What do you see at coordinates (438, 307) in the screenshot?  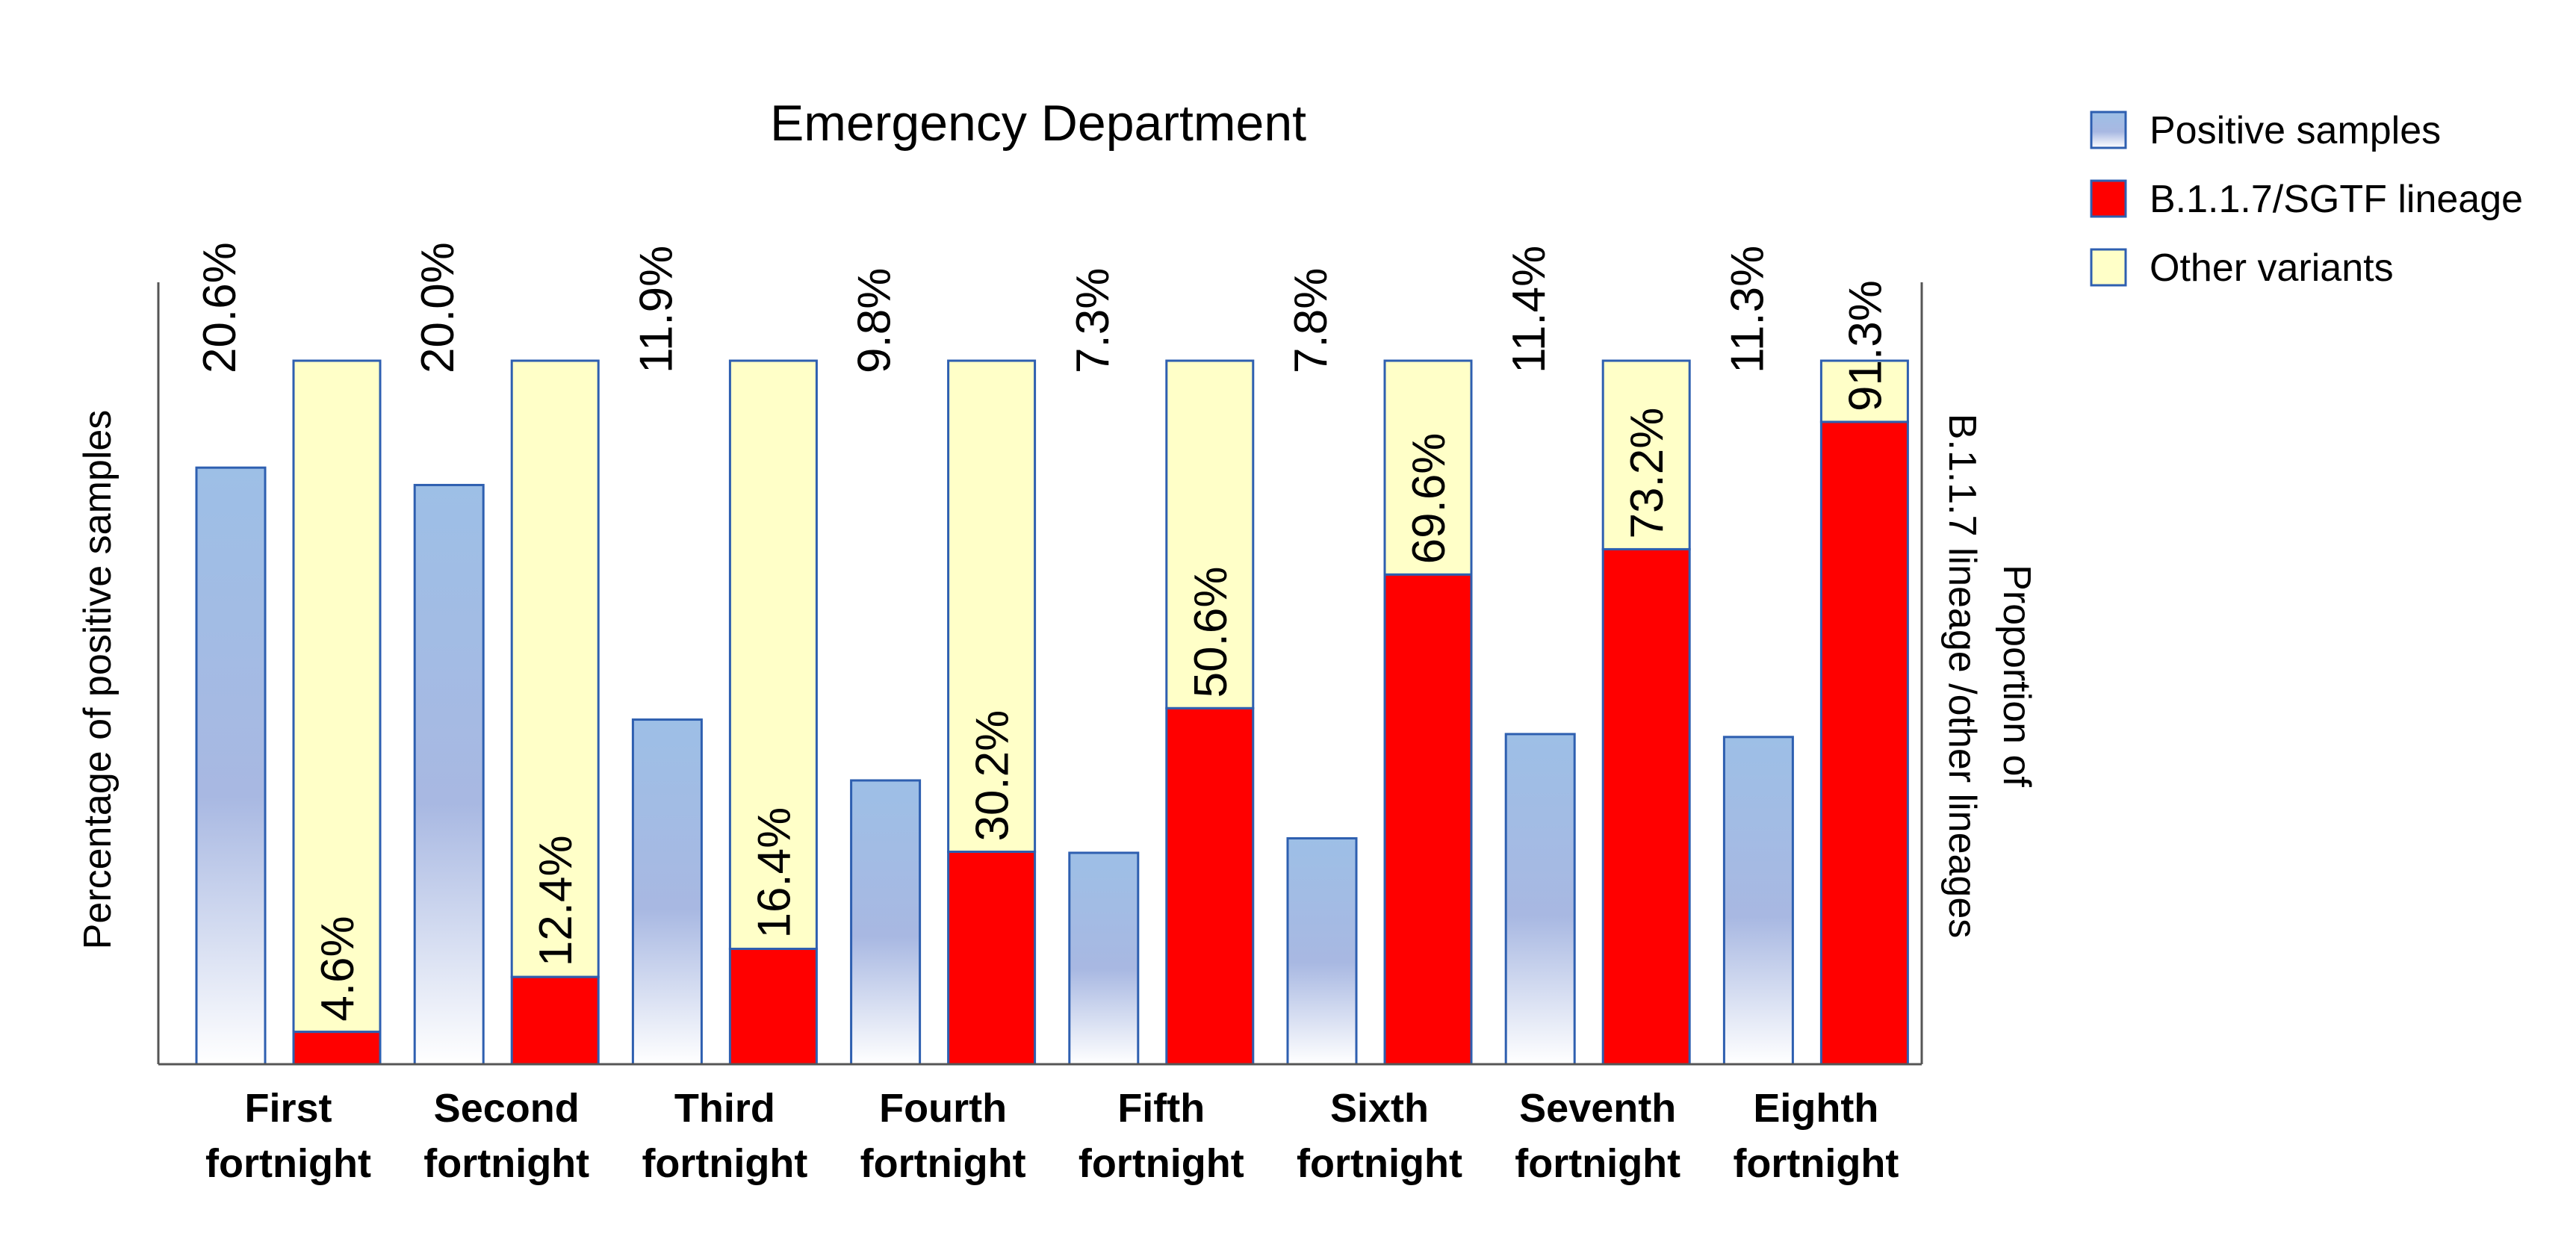 I see `positive-value-label: 20.0%` at bounding box center [438, 307].